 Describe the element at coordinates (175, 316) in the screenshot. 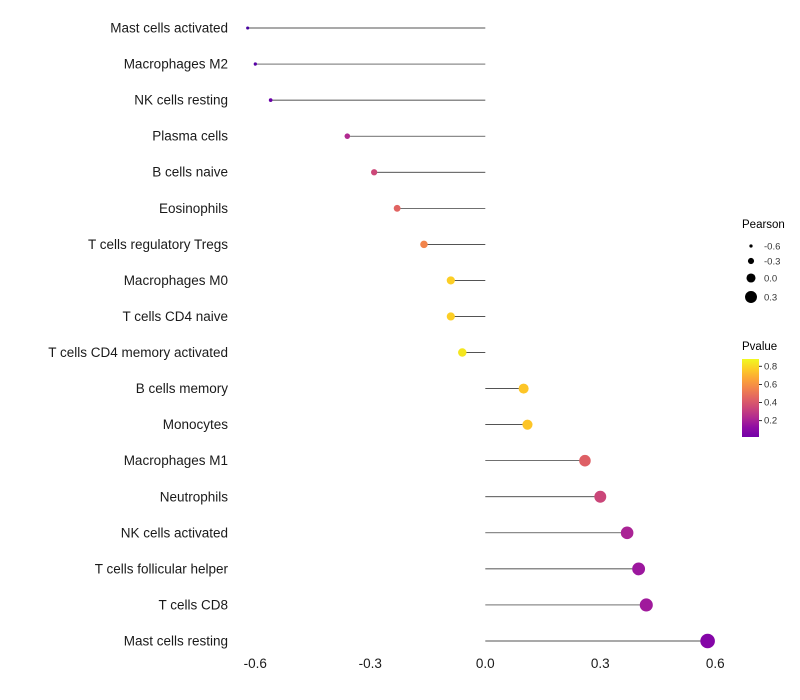

I see `category-label: T cells CD4 naive` at that location.